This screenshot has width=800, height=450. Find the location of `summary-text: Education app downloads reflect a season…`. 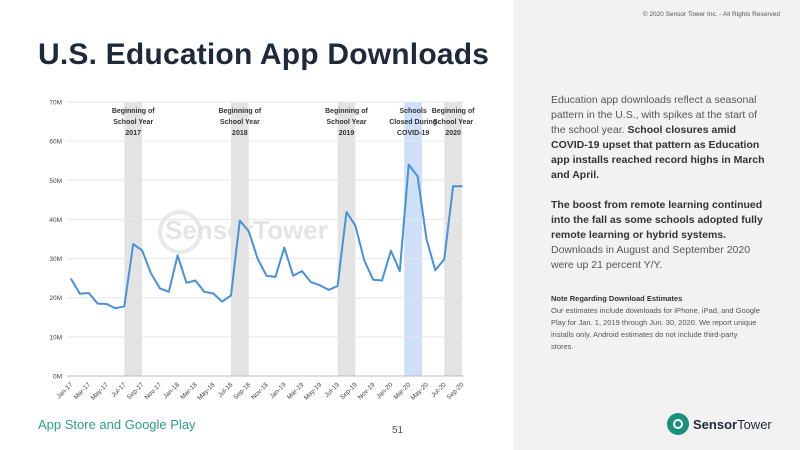

summary-text: Education app downloads reflect a season… is located at coordinates (658, 190).